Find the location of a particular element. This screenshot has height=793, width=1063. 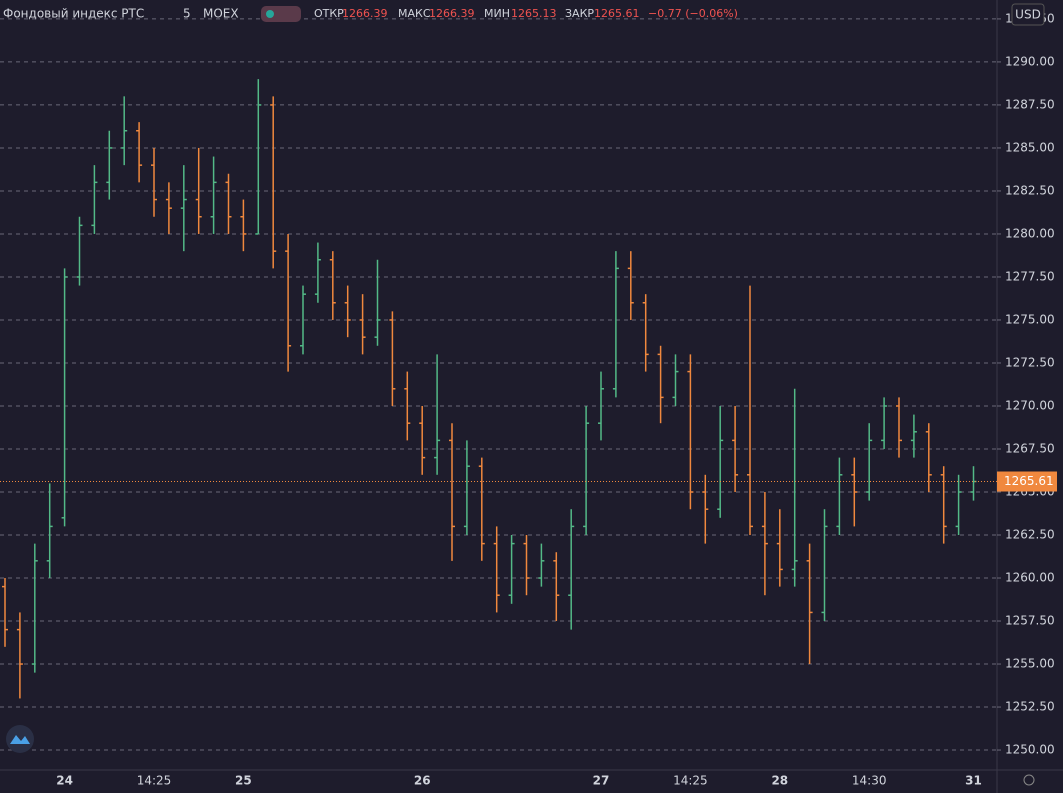

y-tick-label: 1277.50 is located at coordinates (1030, 276).